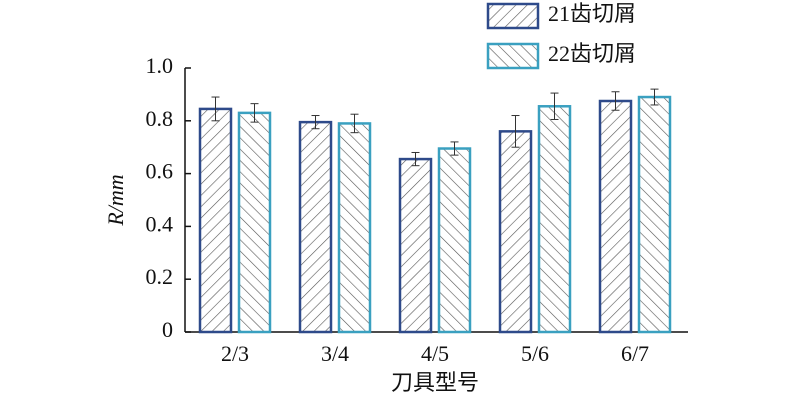 The image size is (800, 401). What do you see at coordinates (160, 276) in the screenshot?
I see `y-tick-label: 0.2` at bounding box center [160, 276].